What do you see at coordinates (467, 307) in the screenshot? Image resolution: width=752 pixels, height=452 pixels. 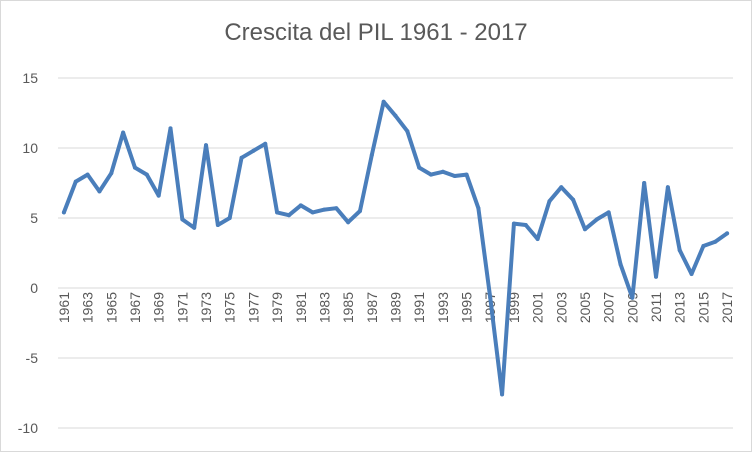 I see `x-tick-label: 1995` at bounding box center [467, 307].